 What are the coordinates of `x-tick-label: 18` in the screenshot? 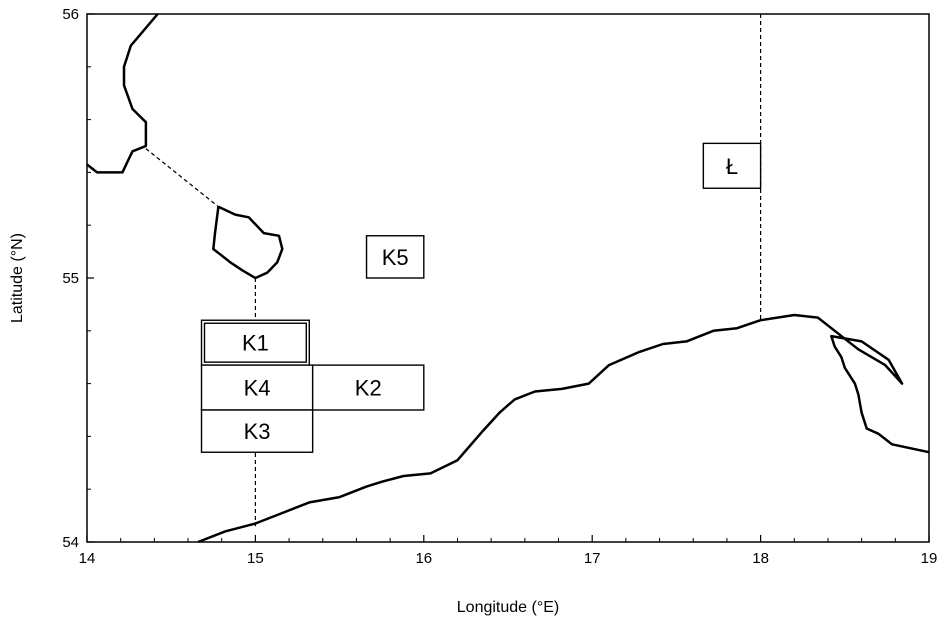 It's located at (760, 558).